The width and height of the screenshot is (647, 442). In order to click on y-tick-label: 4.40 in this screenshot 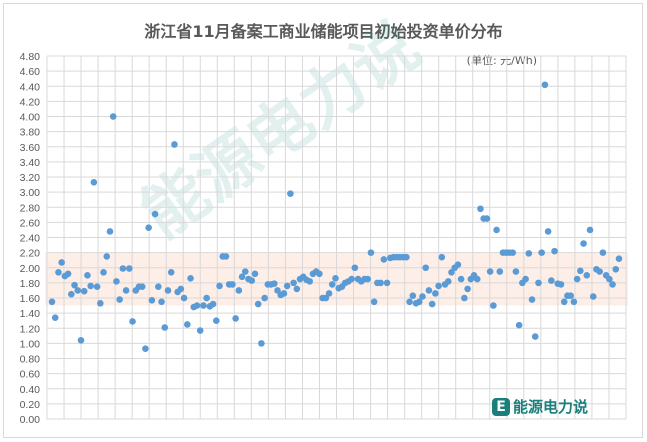, I will do `click(30, 87)`.